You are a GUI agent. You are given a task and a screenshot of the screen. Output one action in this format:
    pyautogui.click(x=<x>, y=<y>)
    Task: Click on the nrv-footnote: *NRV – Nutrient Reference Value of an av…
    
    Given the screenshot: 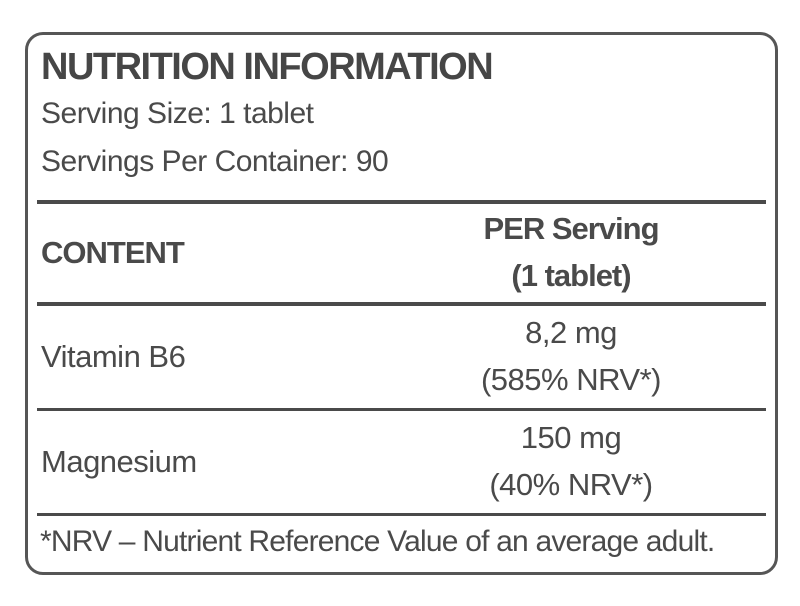 What is the action you would take?
    pyautogui.click(x=377, y=541)
    